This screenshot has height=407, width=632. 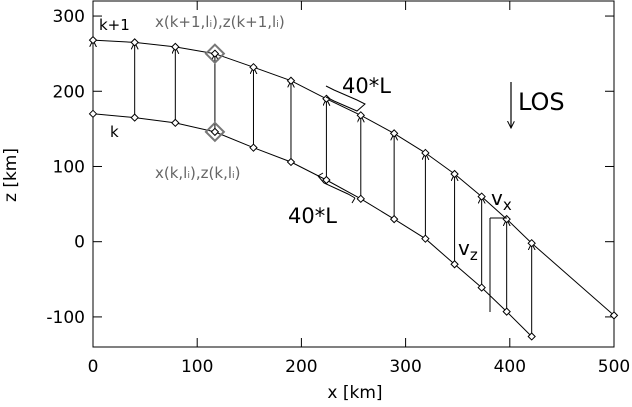 I want to click on upper-segment-bracket, so click(x=345, y=98).